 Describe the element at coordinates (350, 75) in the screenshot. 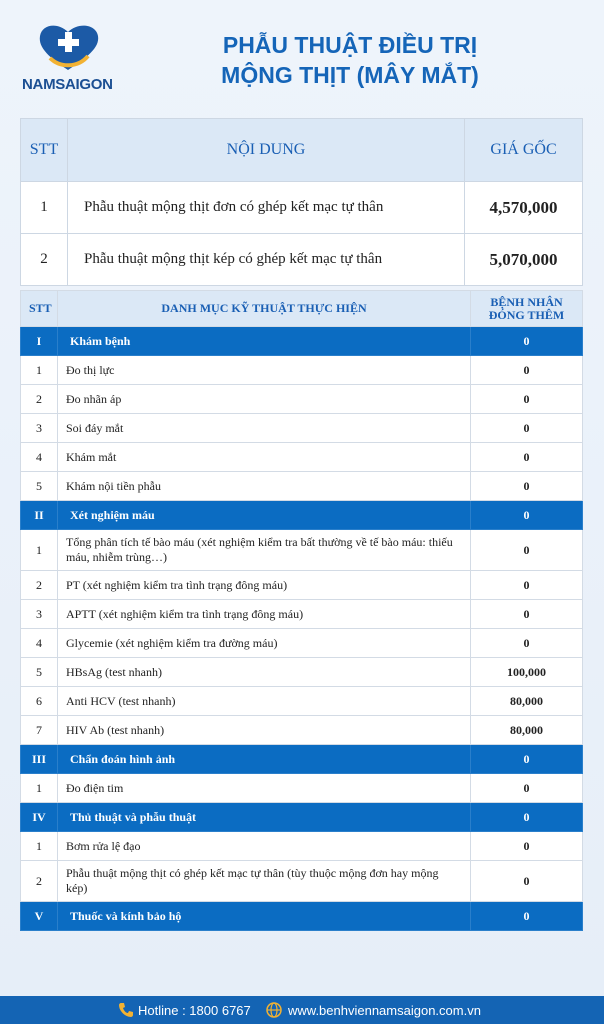

I see `title-line: MỘNG THỊT (MÂY MẮT)` at that location.